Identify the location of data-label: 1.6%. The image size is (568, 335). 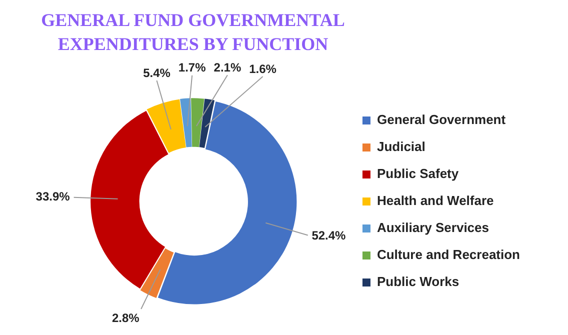
(263, 69).